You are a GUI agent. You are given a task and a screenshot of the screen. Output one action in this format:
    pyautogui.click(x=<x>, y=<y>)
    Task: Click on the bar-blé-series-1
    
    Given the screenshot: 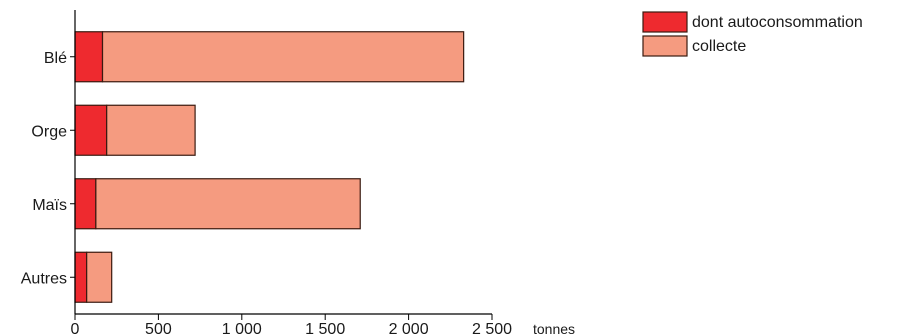 What is the action you would take?
    pyautogui.click(x=283, y=57)
    